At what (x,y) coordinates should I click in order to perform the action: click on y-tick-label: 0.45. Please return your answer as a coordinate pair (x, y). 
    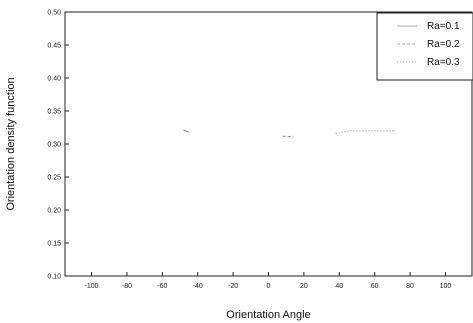
    Looking at the image, I should click on (54, 46).